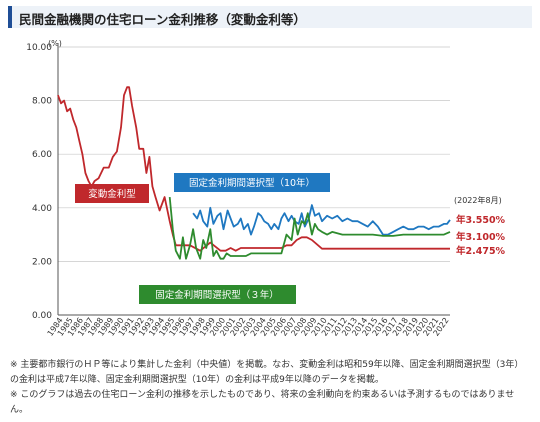 The image size is (540, 422). What do you see at coordinates (42, 155) in the screenshot?
I see `y-tick-label: 6.00` at bounding box center [42, 155].